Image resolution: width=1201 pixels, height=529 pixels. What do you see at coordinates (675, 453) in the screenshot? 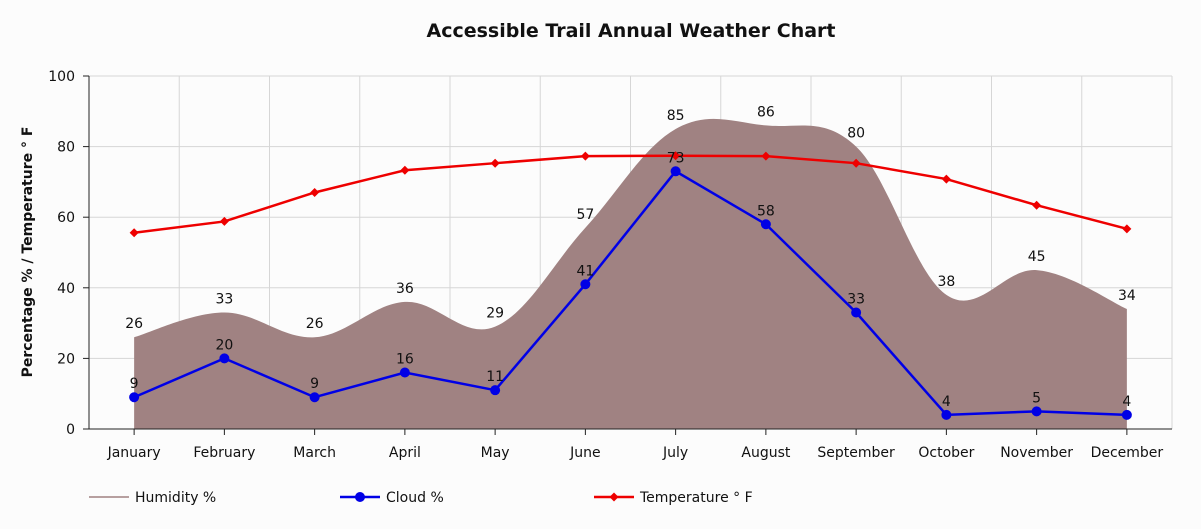
I see `x-tick-label: July` at bounding box center [675, 453].